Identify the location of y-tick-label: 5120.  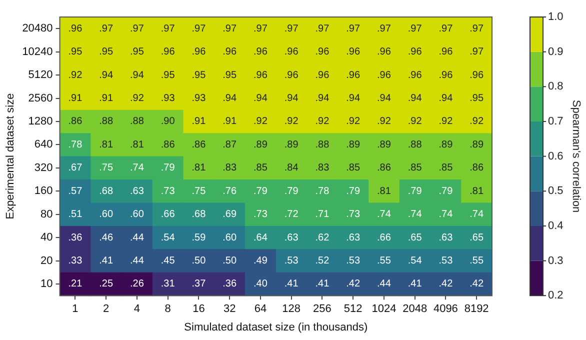
(40, 75).